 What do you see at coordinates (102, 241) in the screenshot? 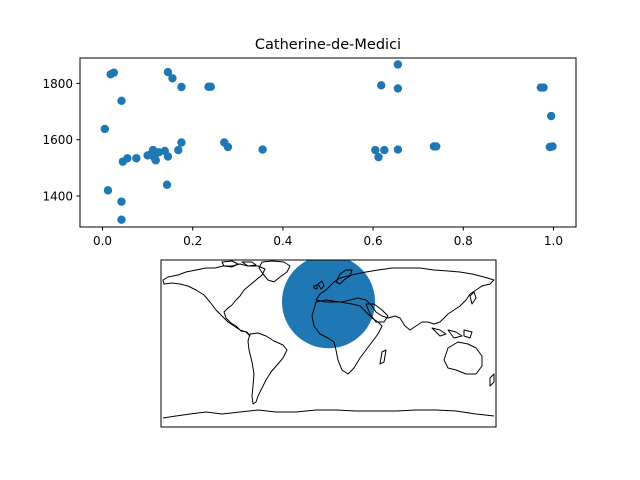
I see `x-tick-label: 0.0` at bounding box center [102, 241].